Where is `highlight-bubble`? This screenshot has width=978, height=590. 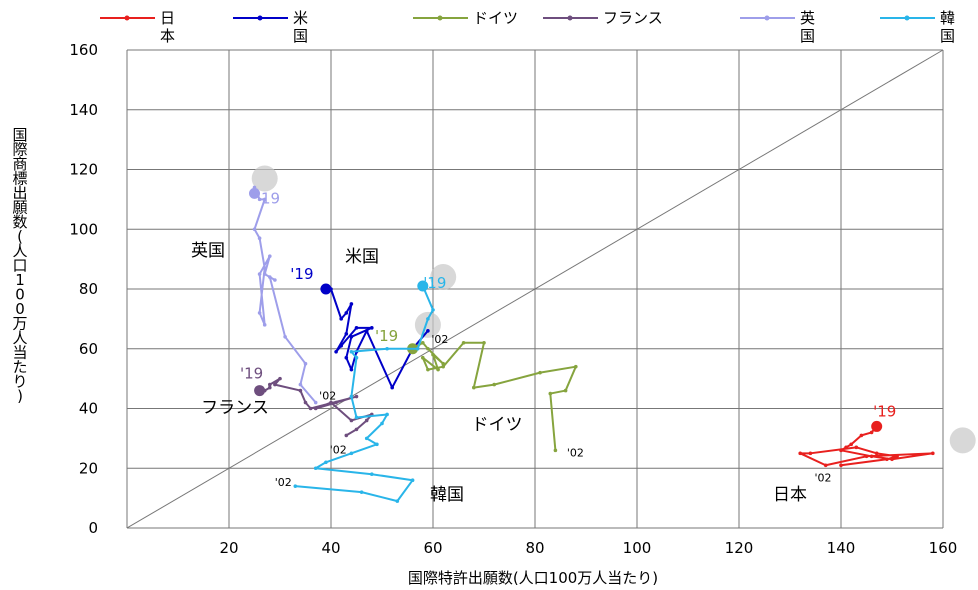 highlight-bubble is located at coordinates (264, 178).